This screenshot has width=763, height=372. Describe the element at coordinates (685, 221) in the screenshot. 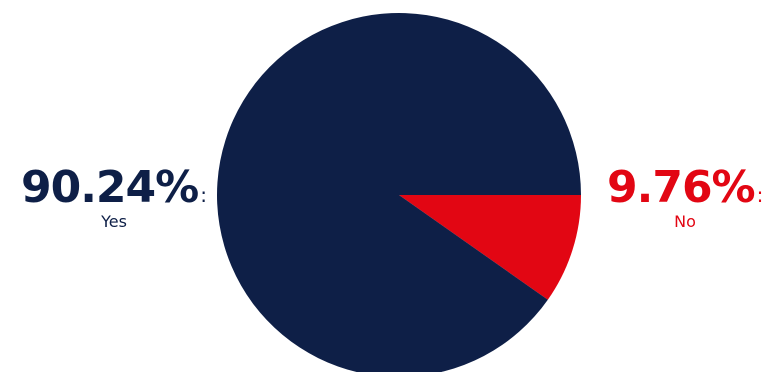

I see `slice-no-label: No` at that location.